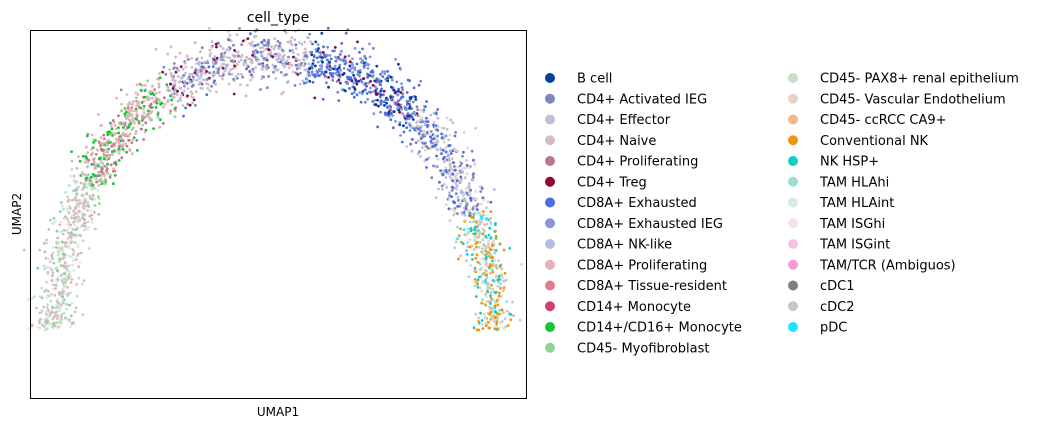 The width and height of the screenshot is (1048, 429). Describe the element at coordinates (578, 79) in the screenshot. I see `legend-item: B cell` at that location.